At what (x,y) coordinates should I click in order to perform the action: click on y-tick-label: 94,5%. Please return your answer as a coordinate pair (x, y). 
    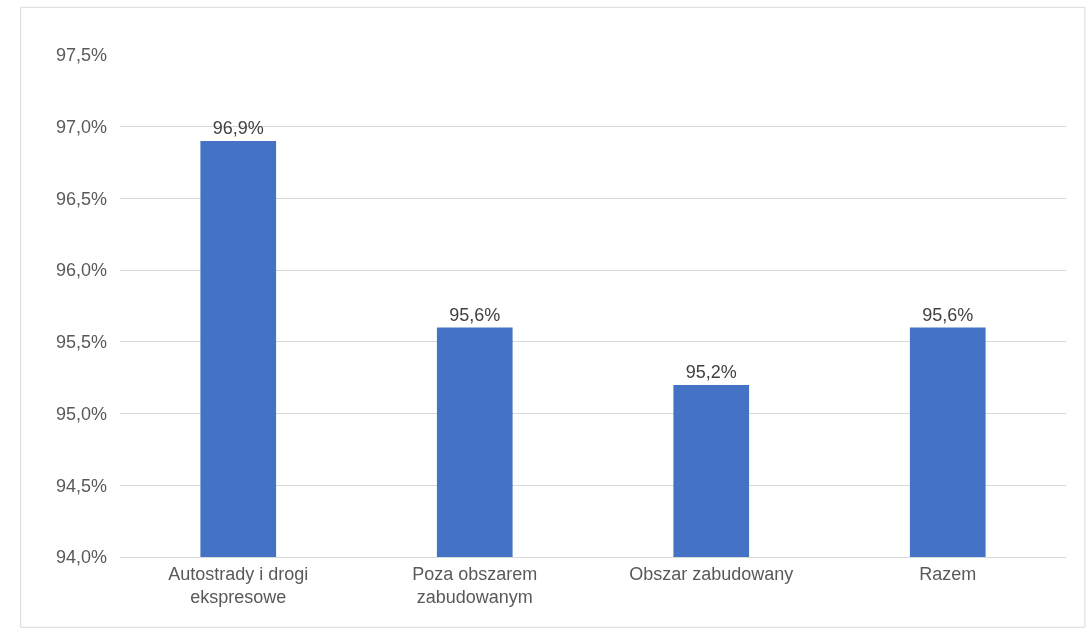
    Looking at the image, I should click on (81, 485).